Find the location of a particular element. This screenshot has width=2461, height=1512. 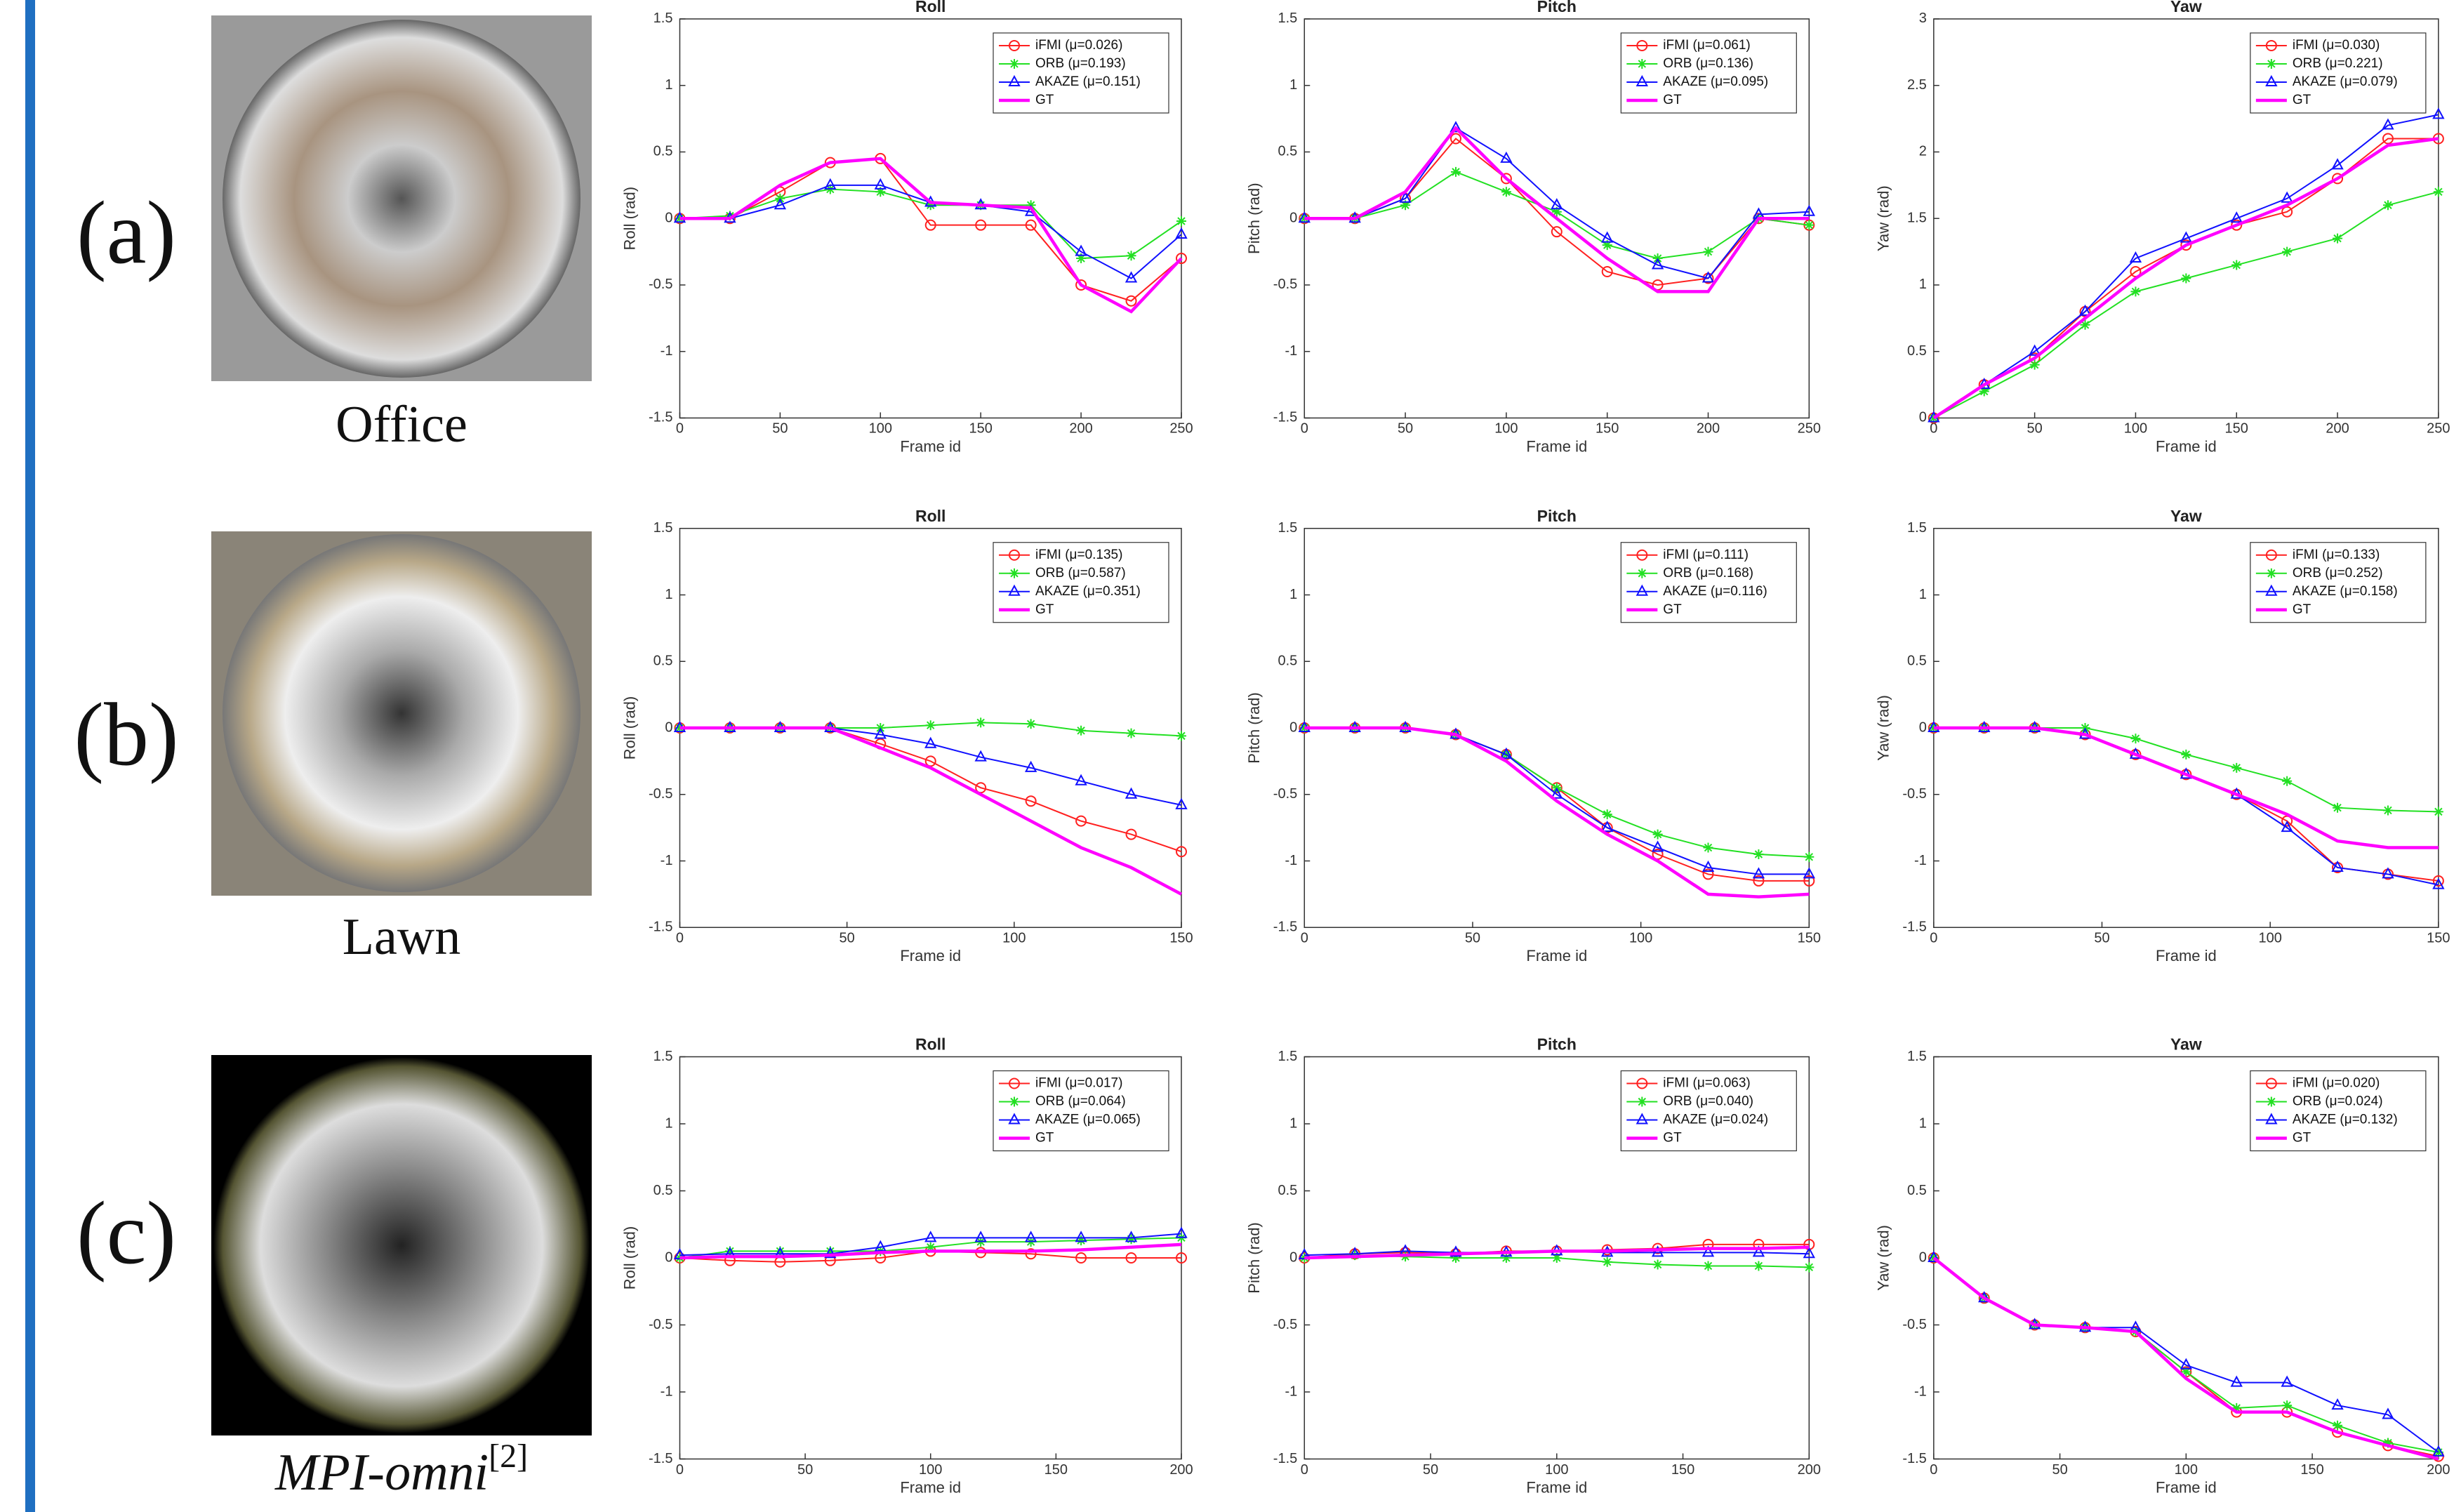

chart-title: Roll is located at coordinates (930, 1044).